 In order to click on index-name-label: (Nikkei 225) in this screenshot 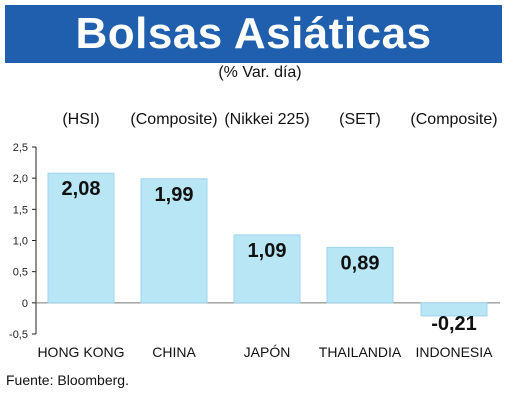, I will do `click(266, 119)`.